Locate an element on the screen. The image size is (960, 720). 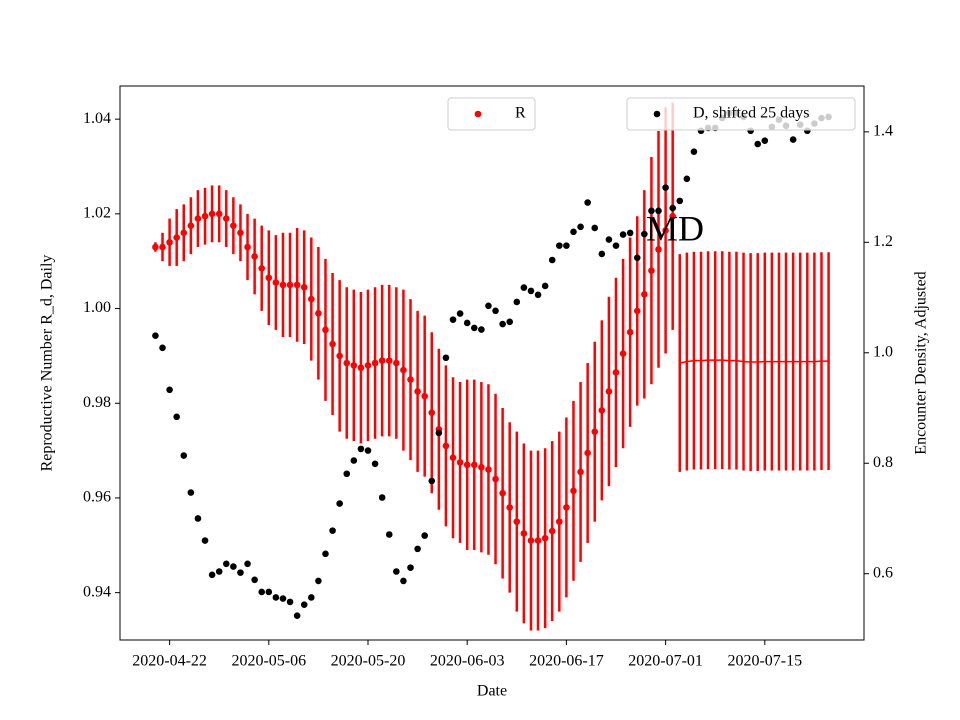
legend-label: D, shifted 25 days is located at coordinates (751, 113).